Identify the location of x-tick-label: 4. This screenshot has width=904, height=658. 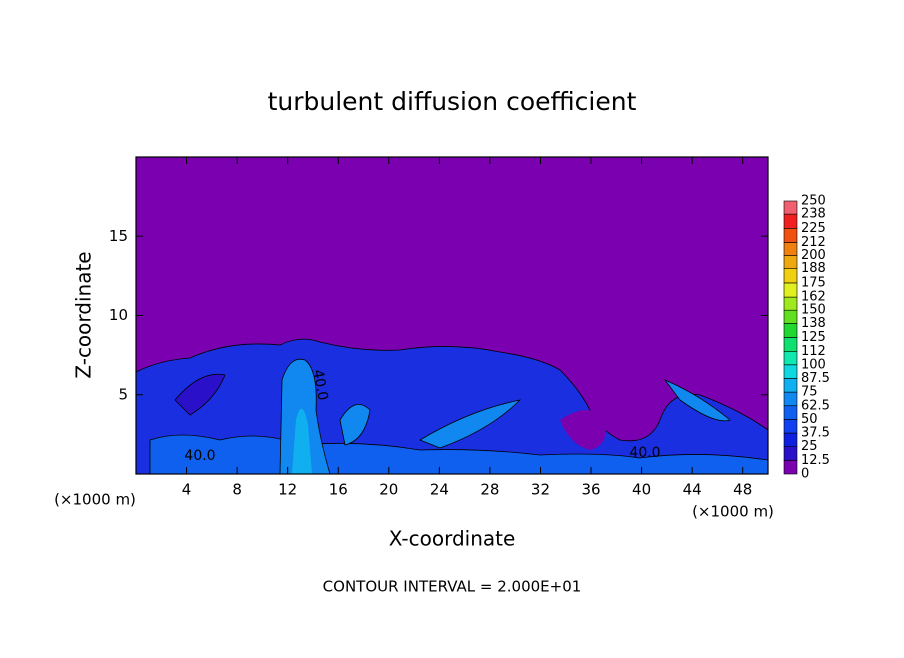
(187, 490).